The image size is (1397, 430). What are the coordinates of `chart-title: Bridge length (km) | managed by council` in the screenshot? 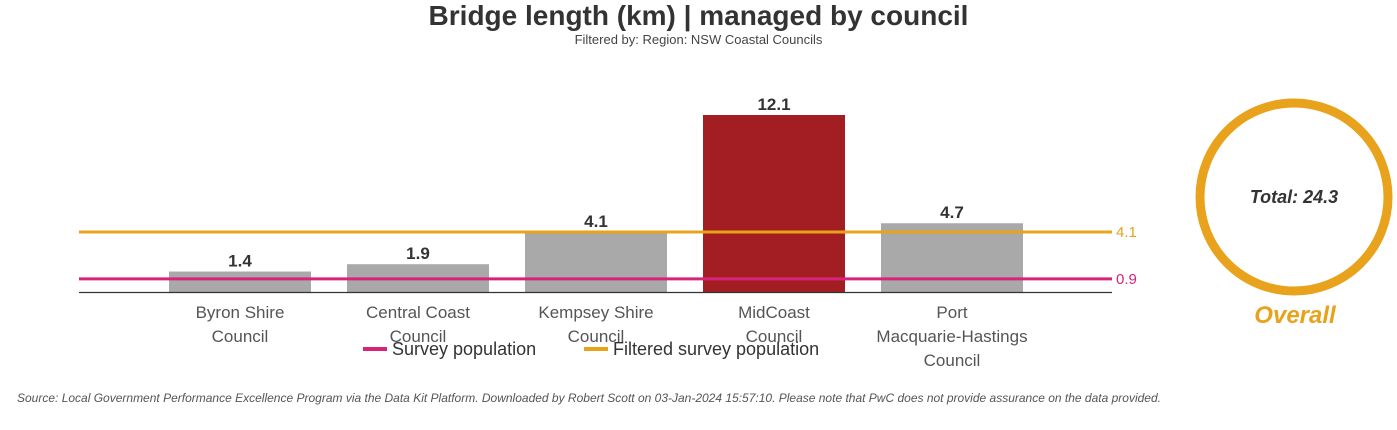 It's located at (698, 15).